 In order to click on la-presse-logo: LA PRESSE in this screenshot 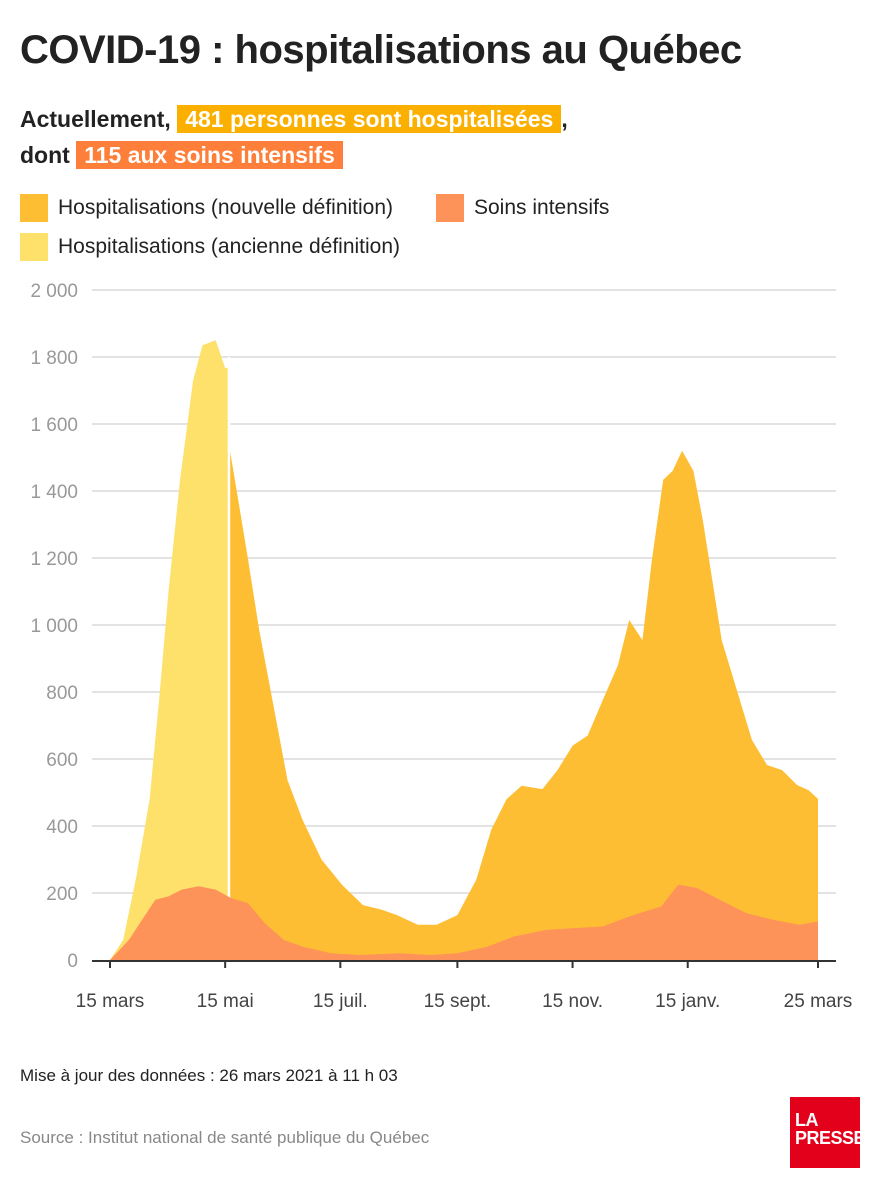, I will do `click(828, 1132)`.